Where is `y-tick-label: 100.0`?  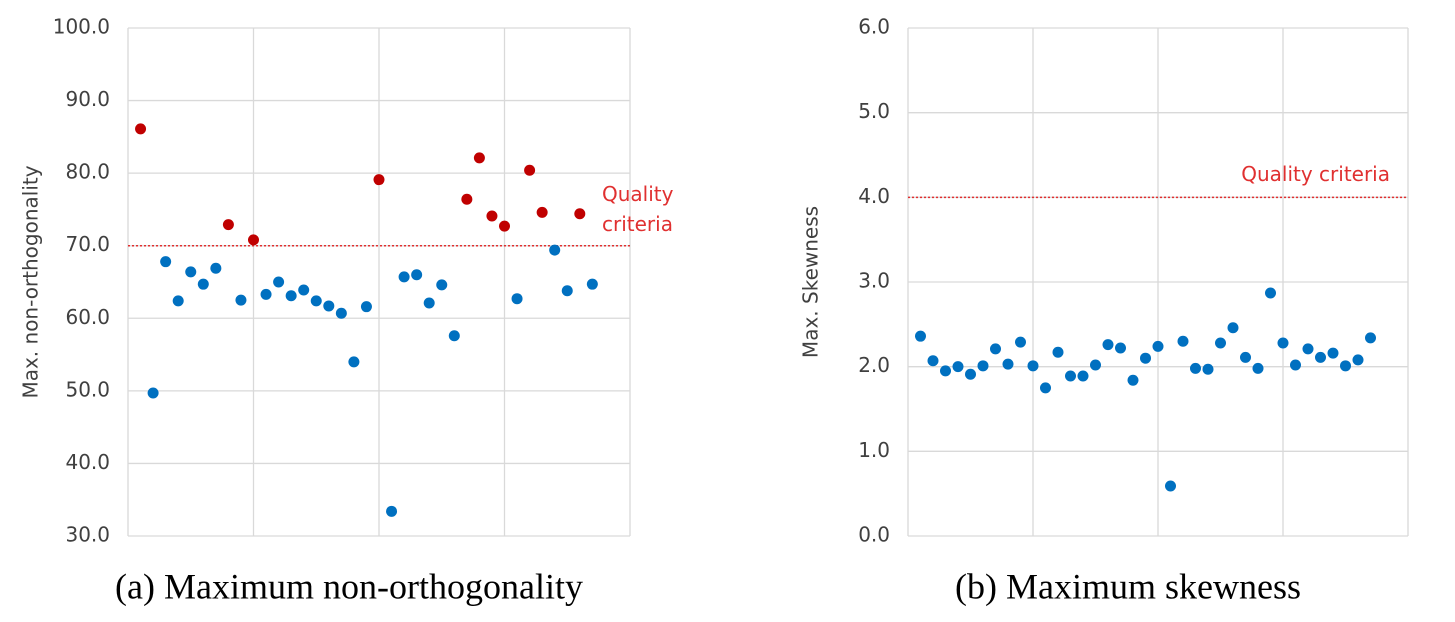 y-tick-label: 100.0 is located at coordinates (81, 27).